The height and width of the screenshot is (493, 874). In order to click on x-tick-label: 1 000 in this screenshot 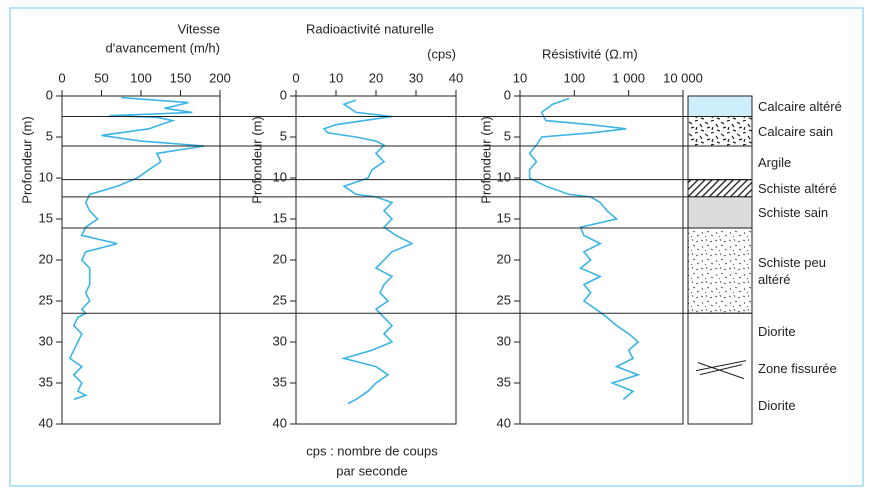, I will do `click(628, 77)`.